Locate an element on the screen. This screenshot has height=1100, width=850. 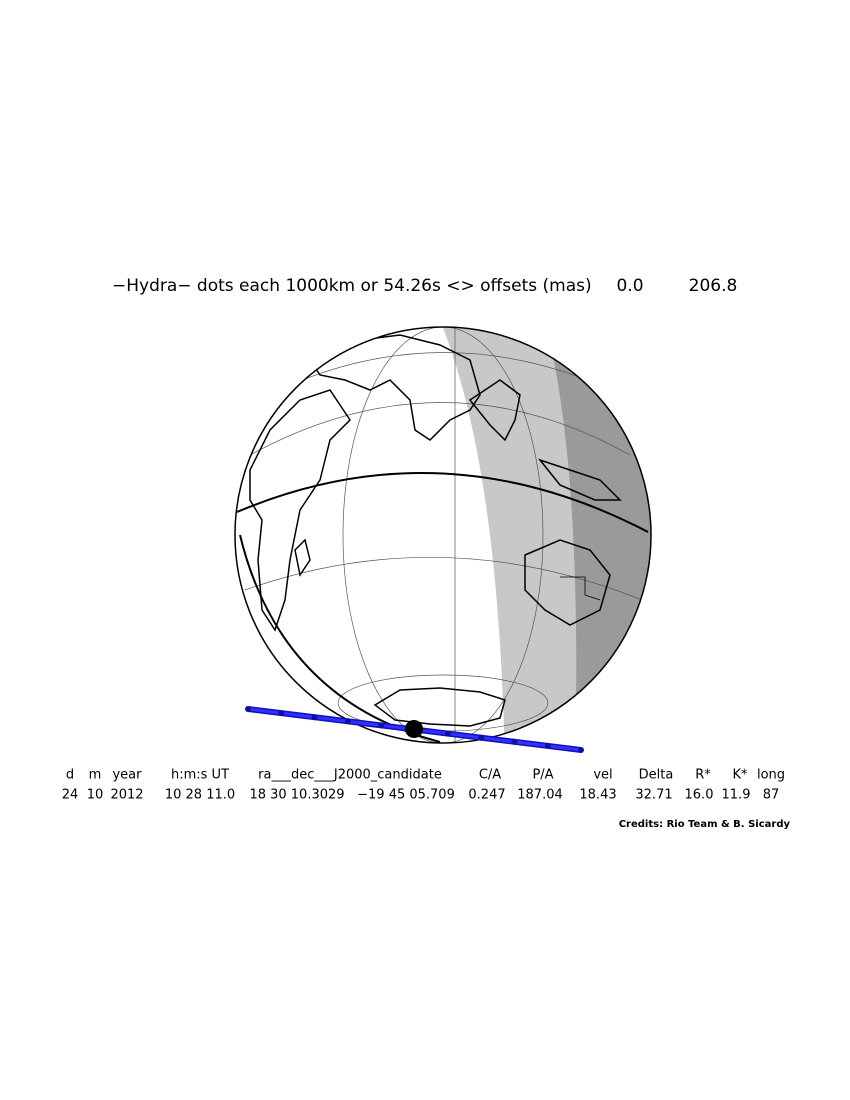
column-header: vel is located at coordinates (602, 775).